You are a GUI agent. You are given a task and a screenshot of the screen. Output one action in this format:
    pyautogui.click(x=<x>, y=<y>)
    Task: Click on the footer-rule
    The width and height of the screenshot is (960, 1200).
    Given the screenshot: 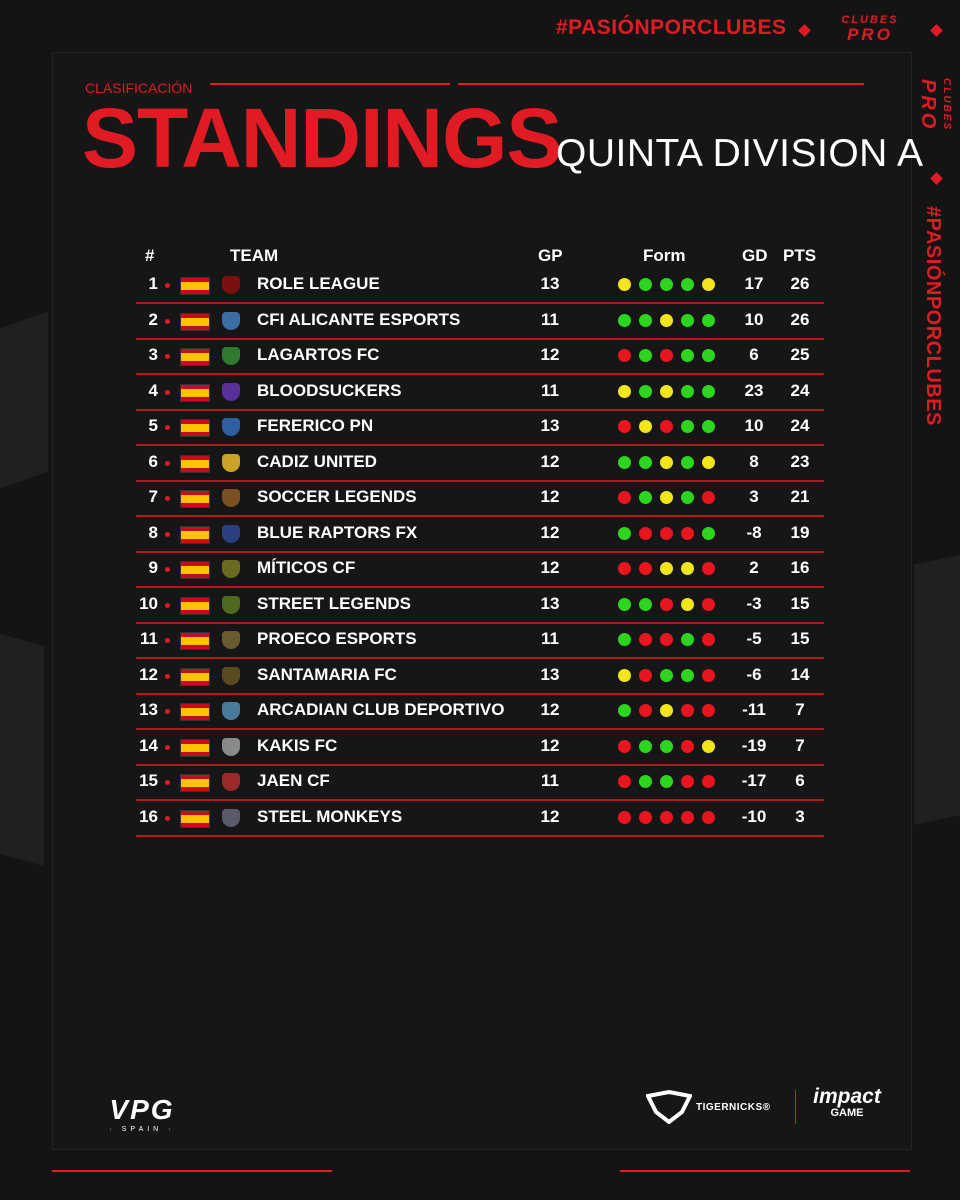 What is the action you would take?
    pyautogui.click(x=192, y=1171)
    